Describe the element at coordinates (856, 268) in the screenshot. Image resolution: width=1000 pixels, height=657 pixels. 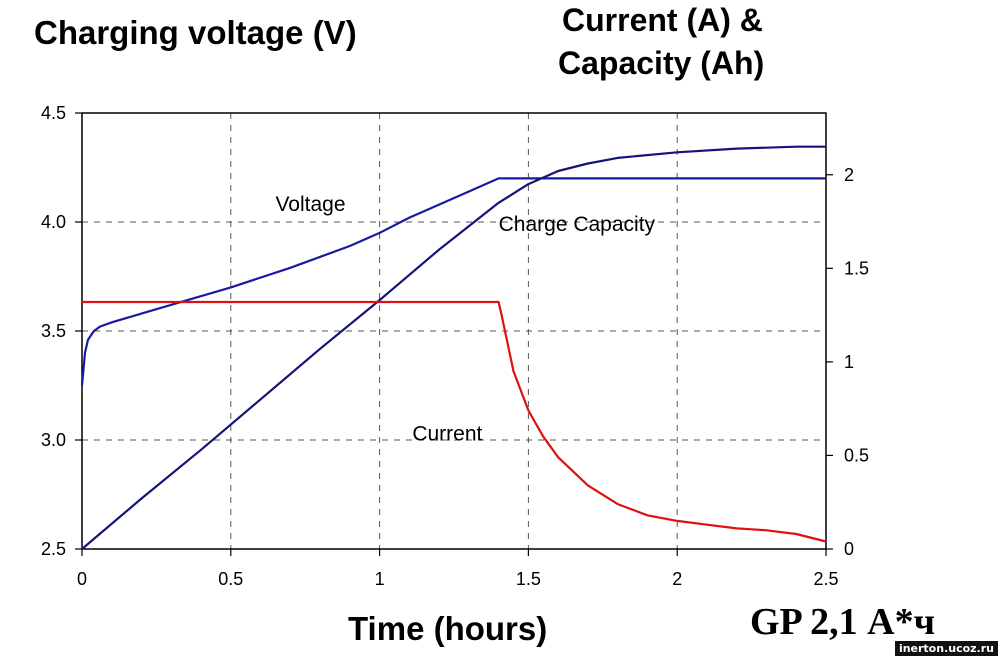
I see `y-right-tick-label-3: 1.5` at that location.